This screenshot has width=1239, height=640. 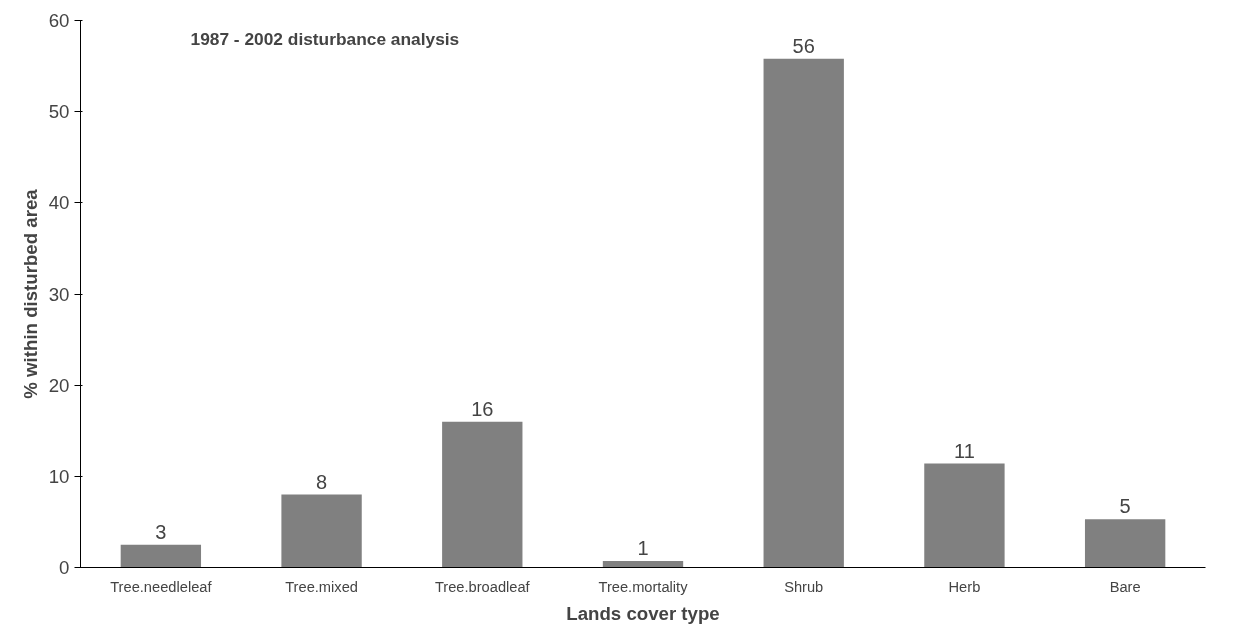 What do you see at coordinates (643, 613) in the screenshot?
I see `x-axis-title: Lands cover type` at bounding box center [643, 613].